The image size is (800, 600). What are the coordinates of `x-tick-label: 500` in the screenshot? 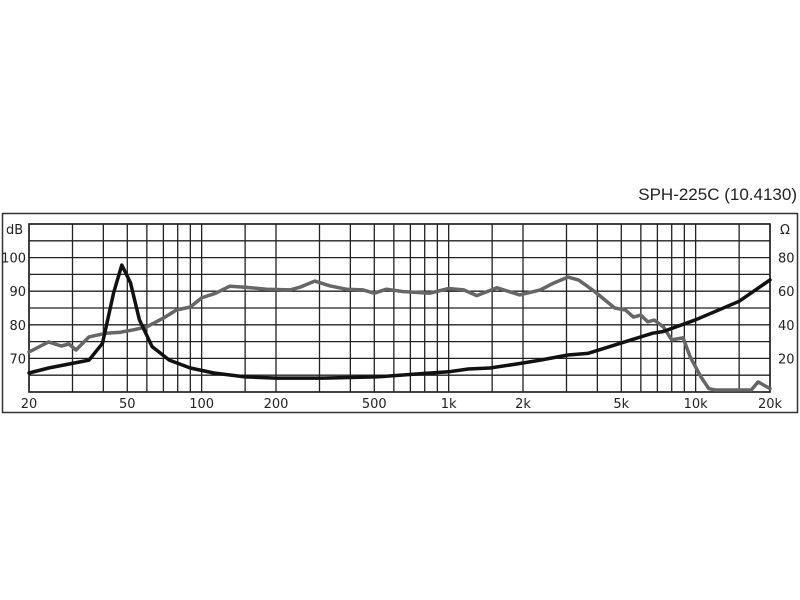 It's located at (374, 404).